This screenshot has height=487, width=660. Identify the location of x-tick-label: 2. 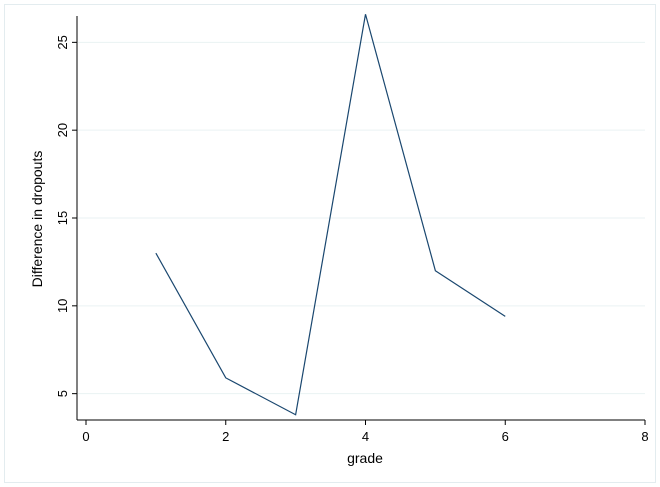
(225, 436).